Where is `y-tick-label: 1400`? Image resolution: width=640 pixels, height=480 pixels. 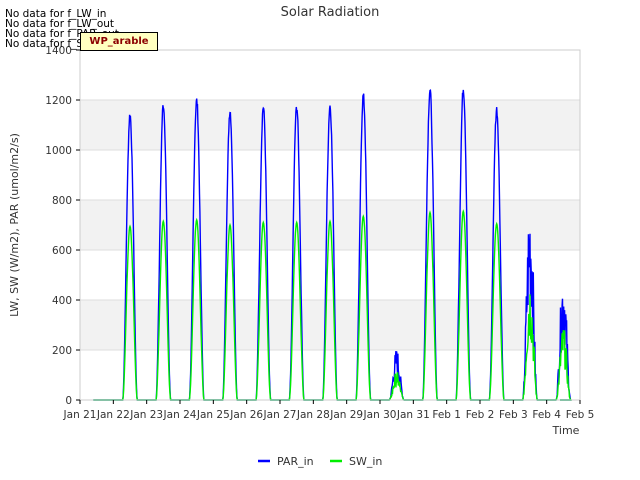 y-tick-label: 1400 is located at coordinates (58, 51).